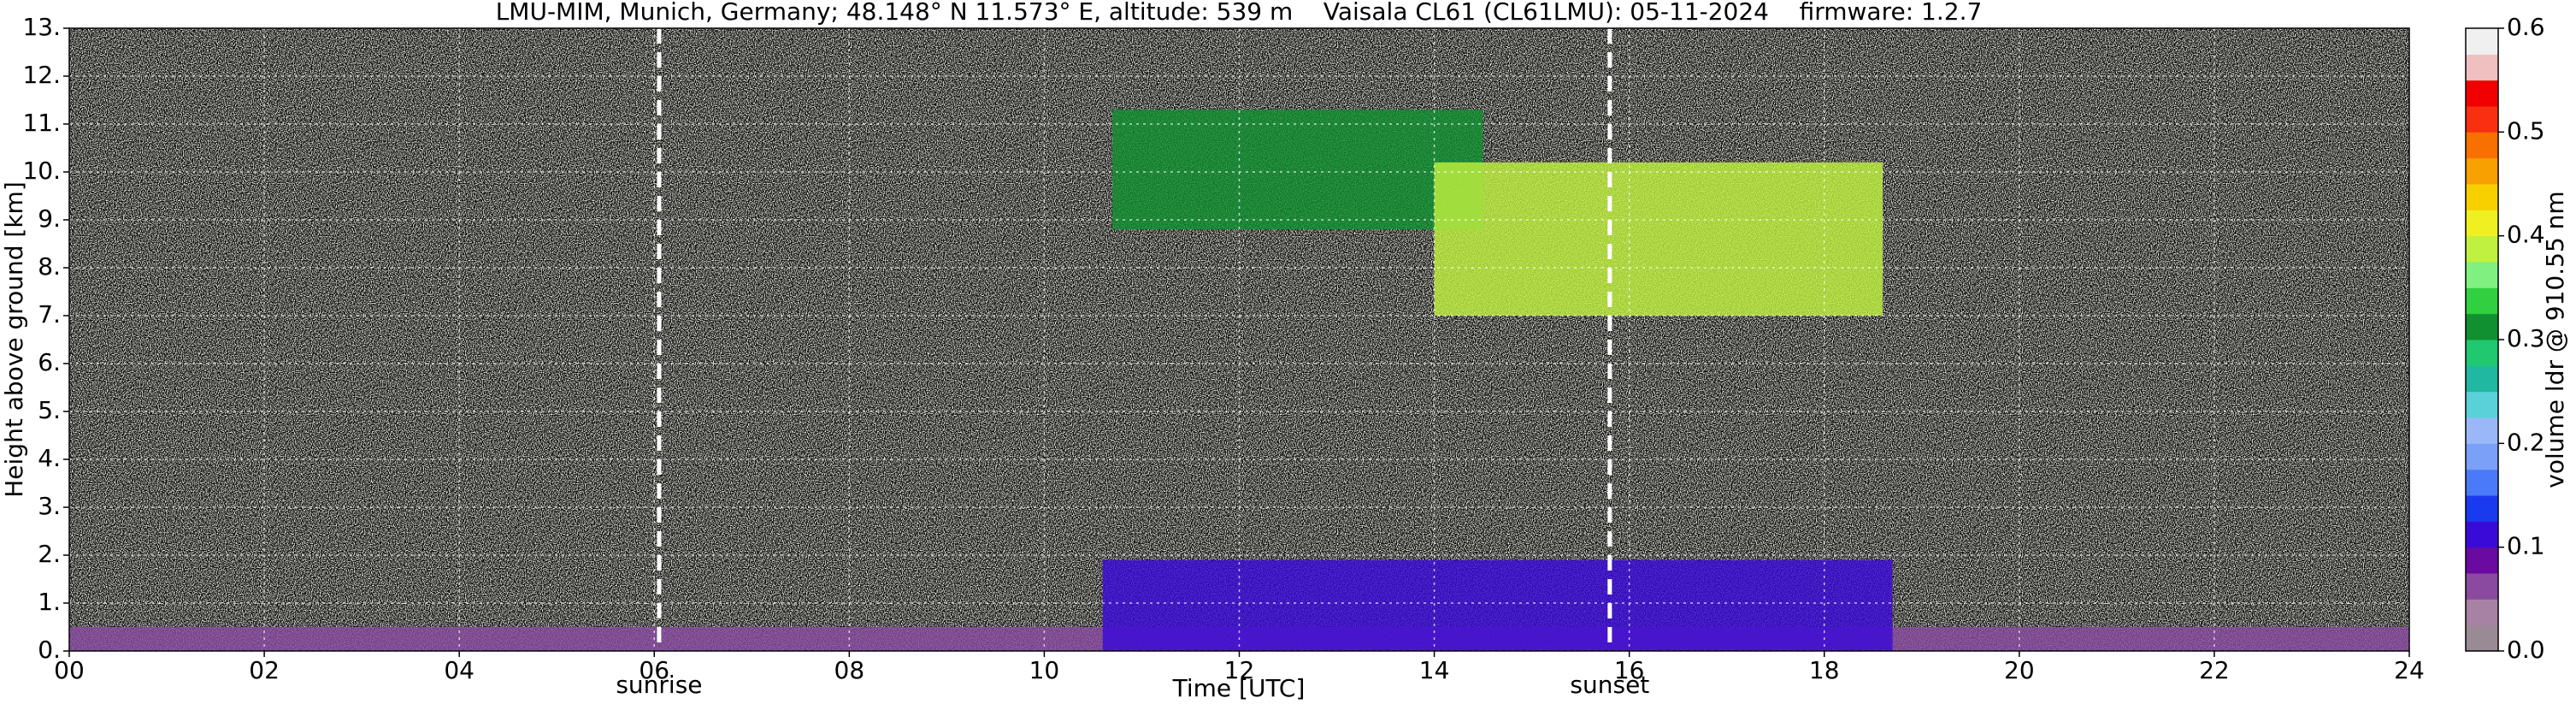 The height and width of the screenshot is (710, 2576). I want to click on colorbar-label: volume ldr @ 910.55 nm, so click(2555, 339).